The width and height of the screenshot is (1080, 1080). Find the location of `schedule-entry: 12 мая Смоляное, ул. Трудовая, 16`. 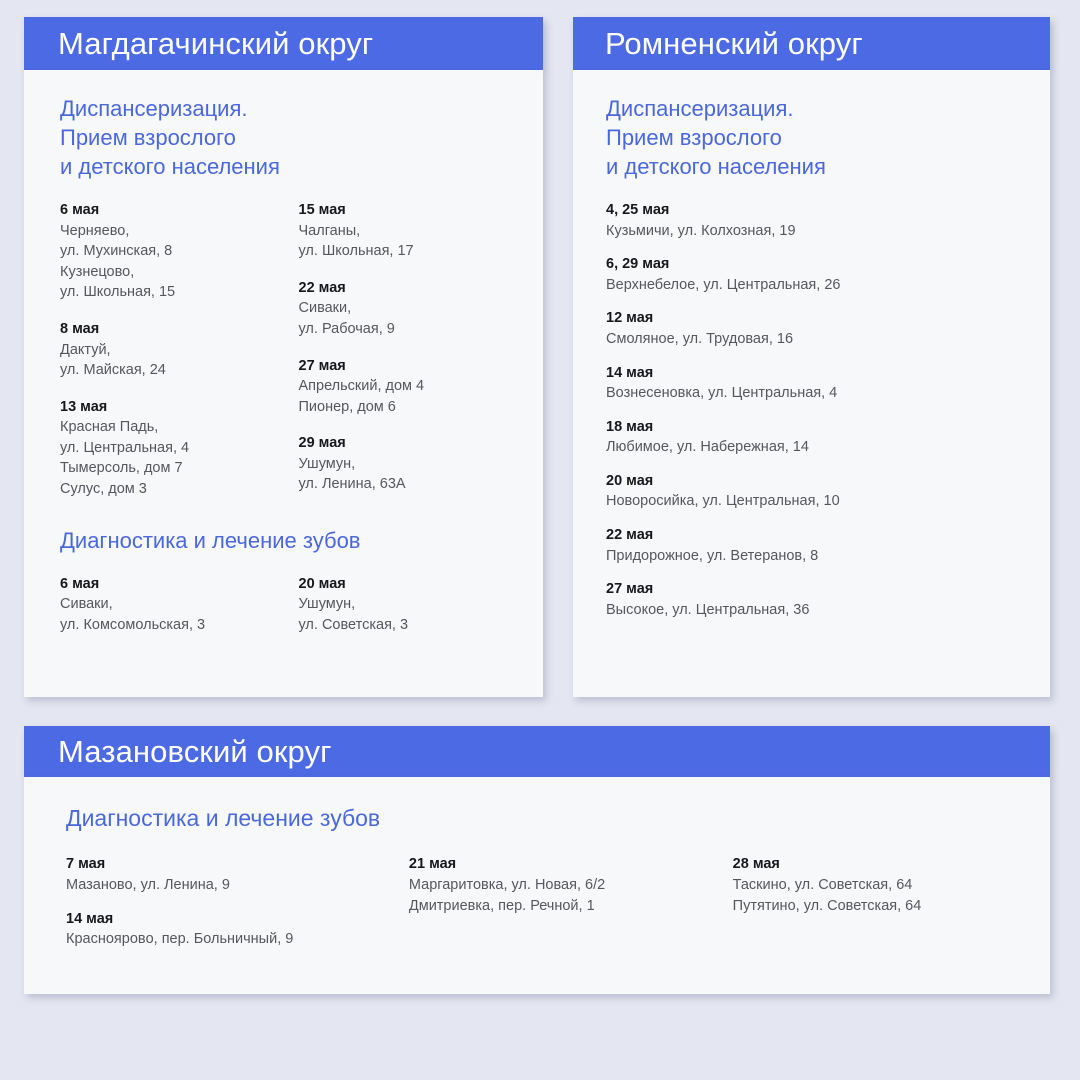

schedule-entry: 12 мая Смоляное, ул. Трудовая, 16 is located at coordinates (815, 329).